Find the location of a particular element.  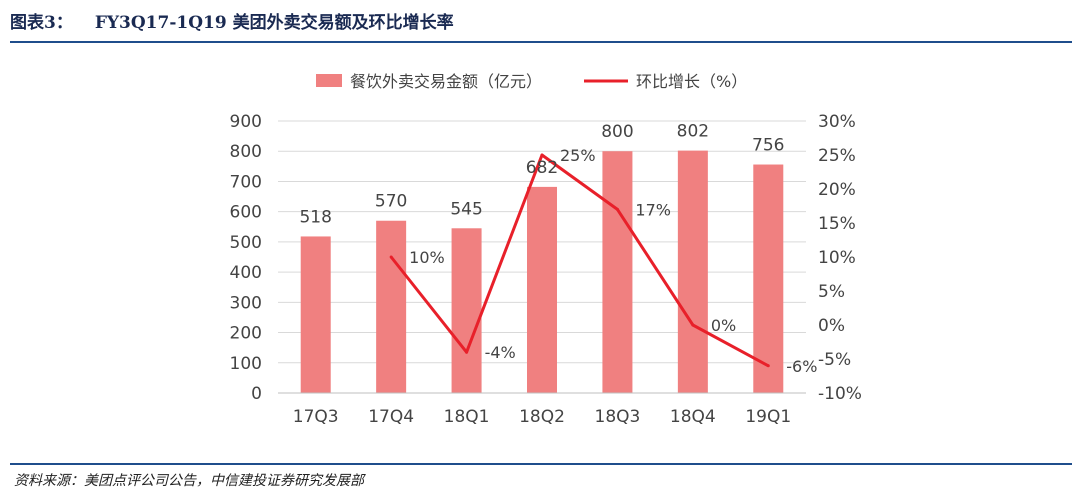

growth-value-label: 10% is located at coordinates (427, 257).